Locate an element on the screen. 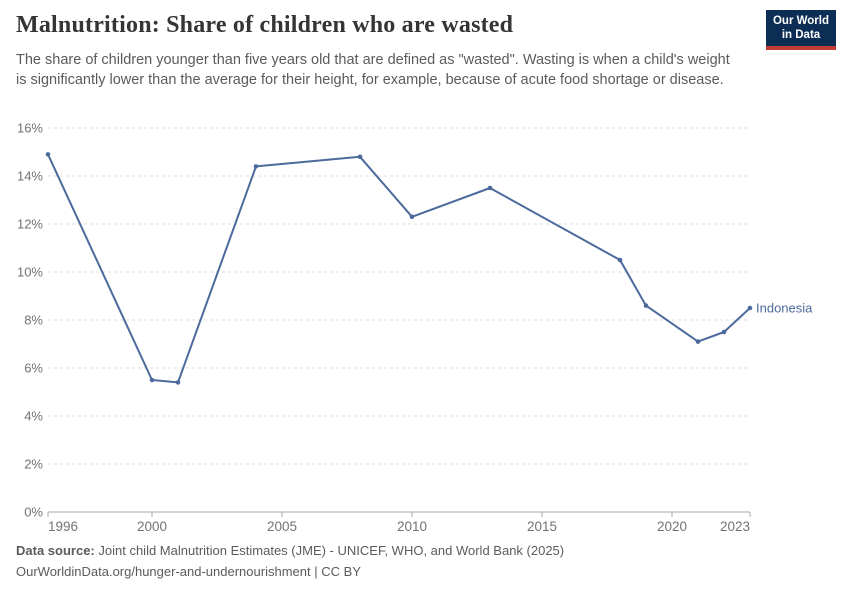 This screenshot has height=600, width=850. y-axis-label: 6% is located at coordinates (33, 368).